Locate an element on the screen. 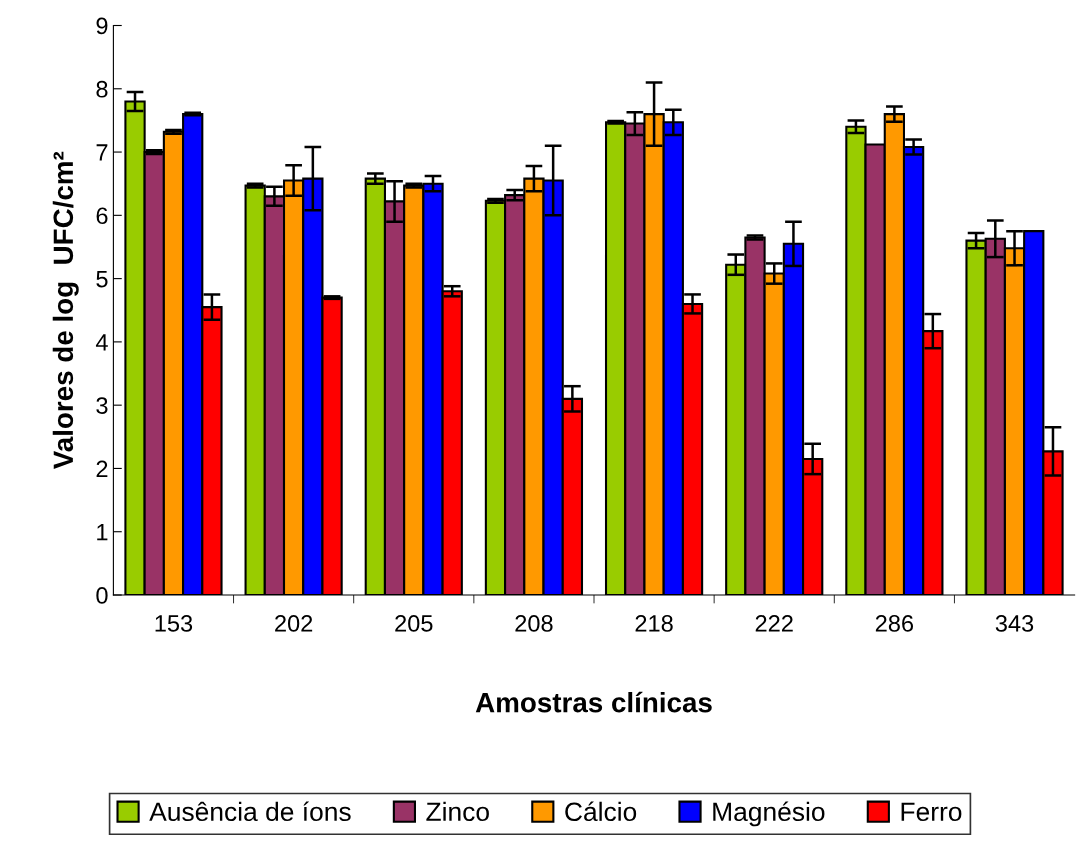 Image resolution: width=1080 pixels, height=850 pixels. x-tick-label: 343 is located at coordinates (1014, 623).